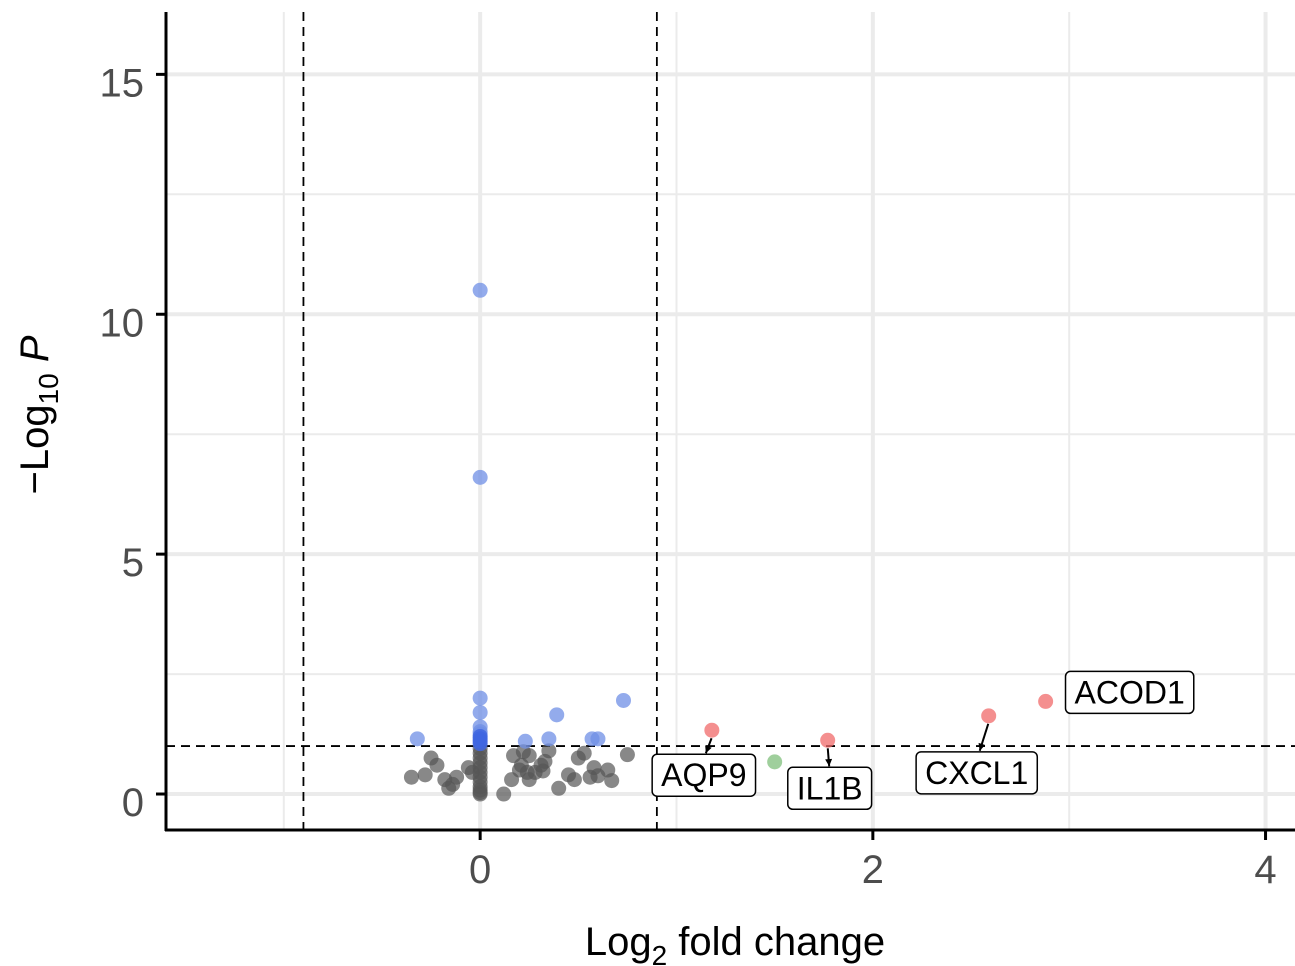  I want to click on data-point-fc, so click(775, 762).